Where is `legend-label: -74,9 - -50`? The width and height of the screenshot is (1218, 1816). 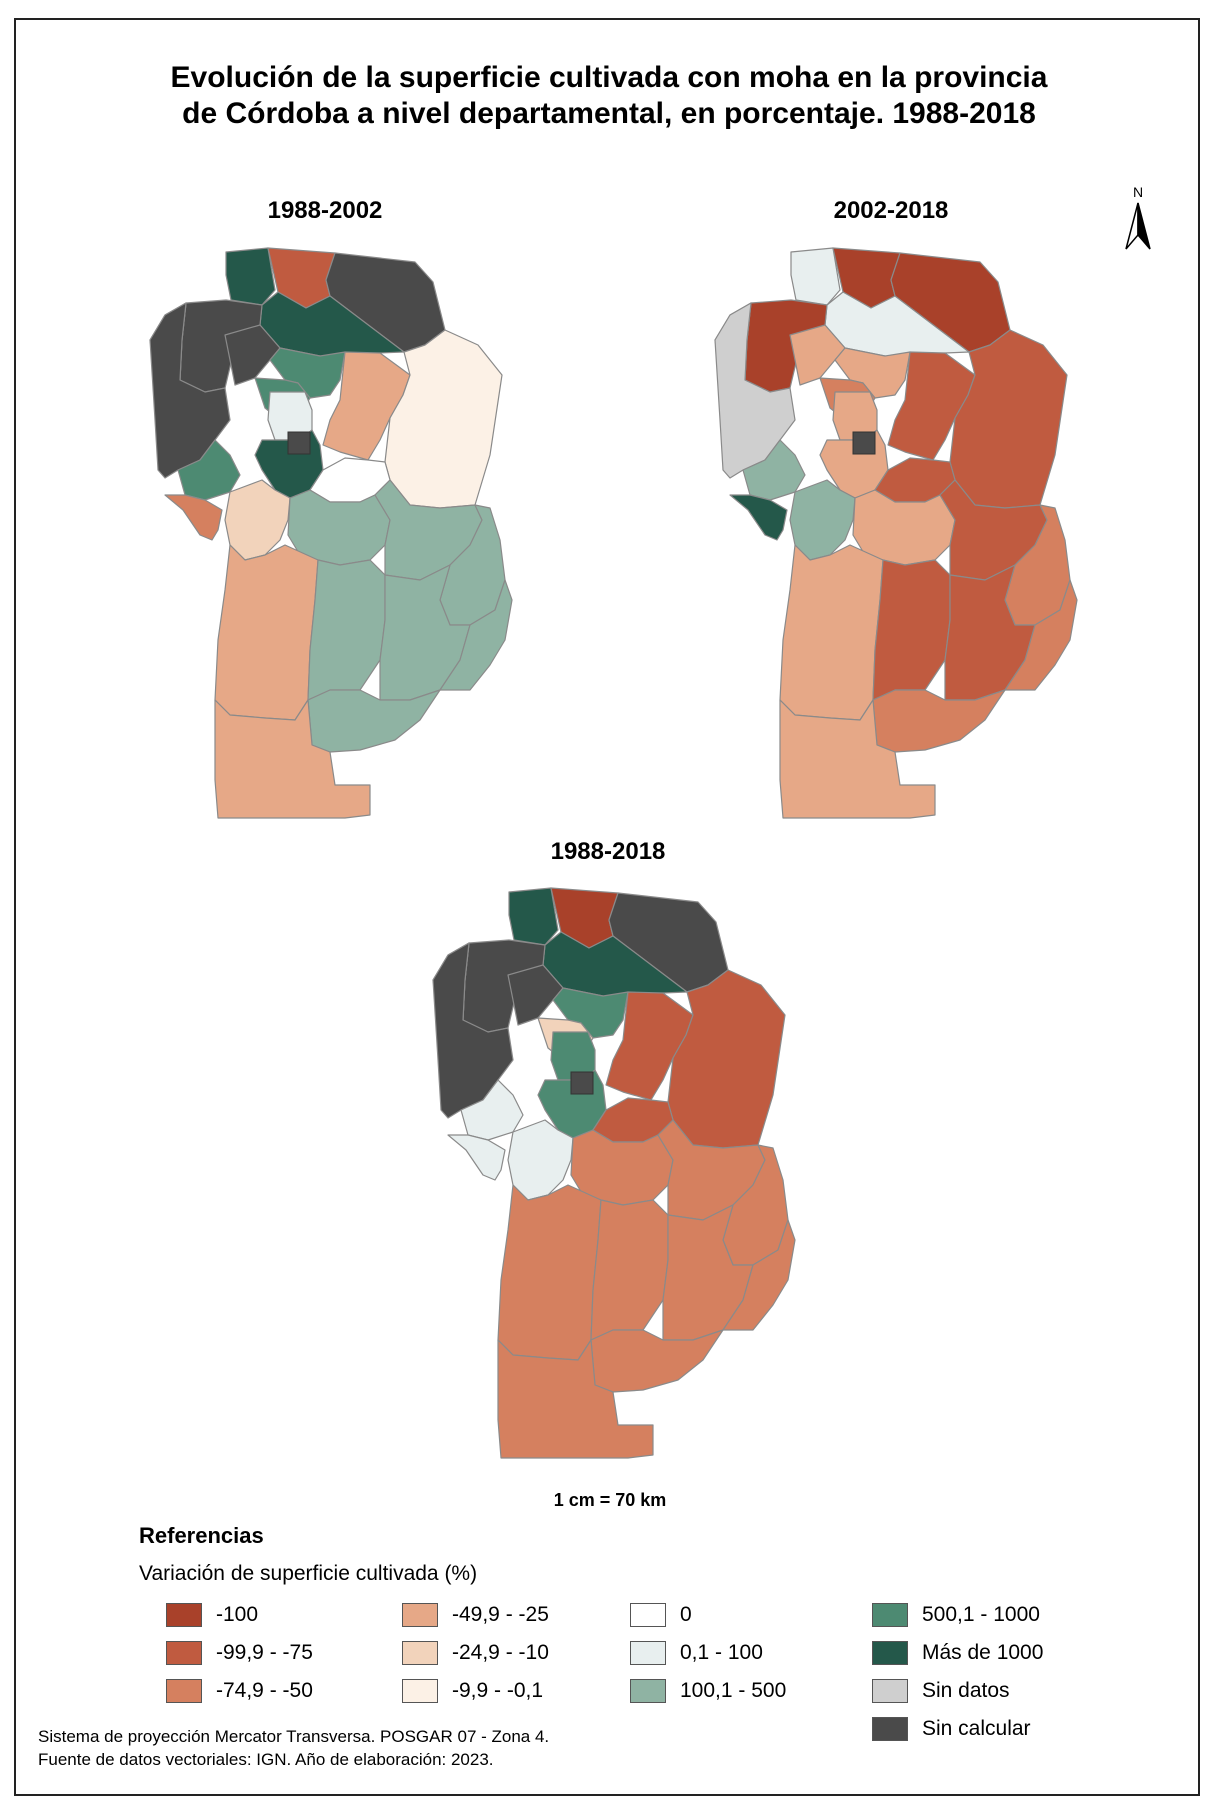
legend-label: -74,9 - -50 is located at coordinates (264, 1690).